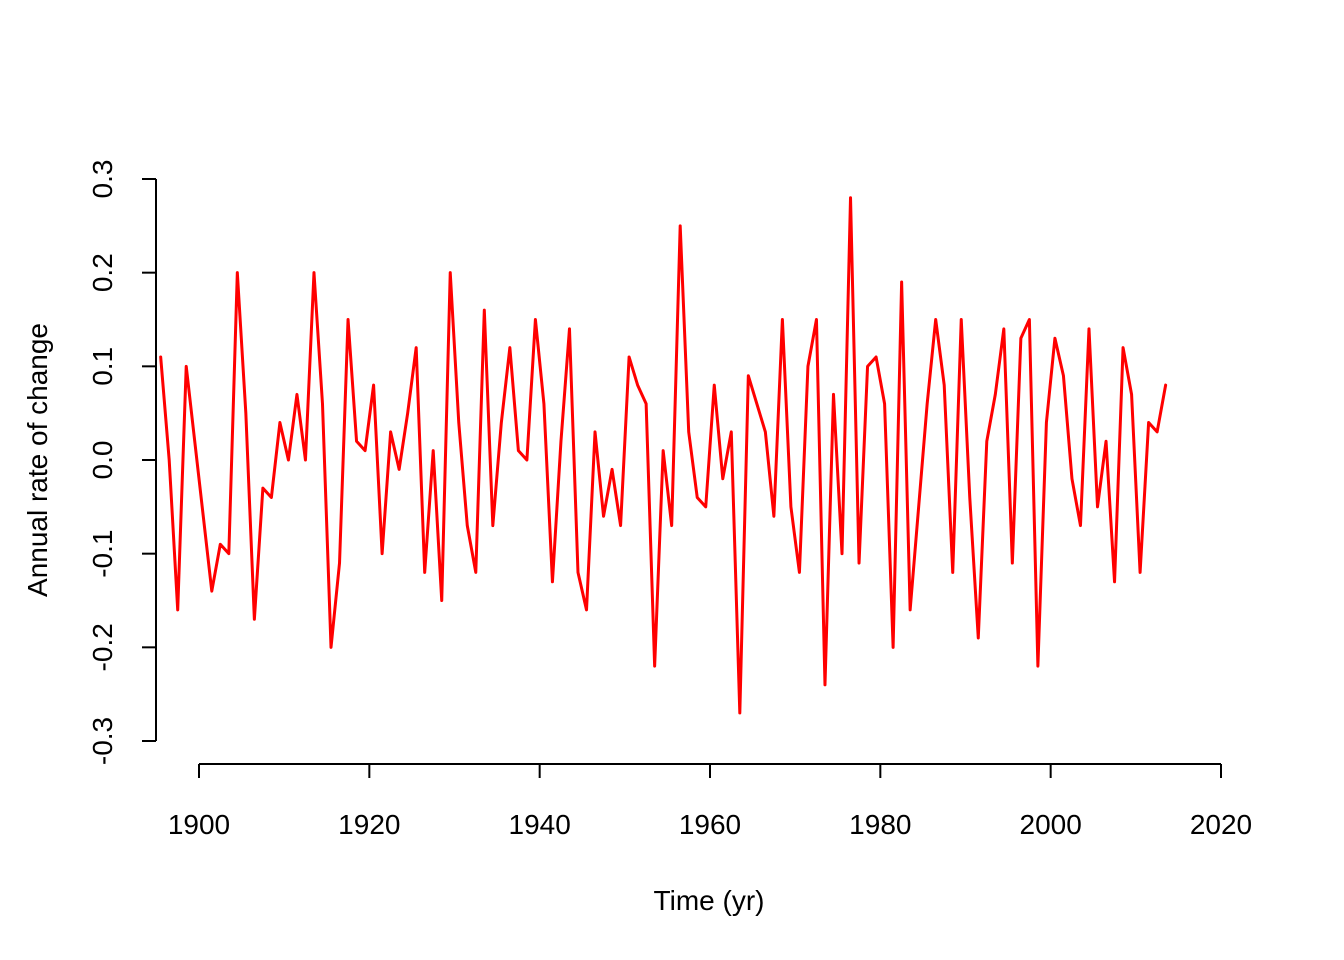 This screenshot has height=960, width=1344. I want to click on y-tick-label: 0.1, so click(102, 366).